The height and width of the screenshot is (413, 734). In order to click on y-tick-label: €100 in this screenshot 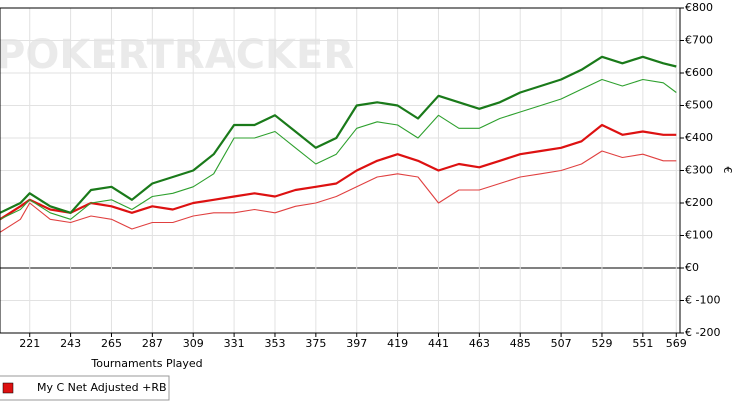, I will do `click(699, 235)`.